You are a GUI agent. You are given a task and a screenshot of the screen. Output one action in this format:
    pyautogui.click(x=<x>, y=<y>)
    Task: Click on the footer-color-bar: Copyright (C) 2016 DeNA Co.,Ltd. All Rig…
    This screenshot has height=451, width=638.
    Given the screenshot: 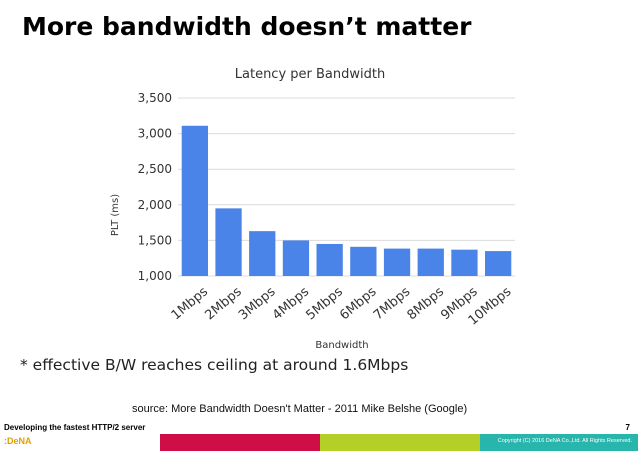 What is the action you would take?
    pyautogui.click(x=319, y=442)
    